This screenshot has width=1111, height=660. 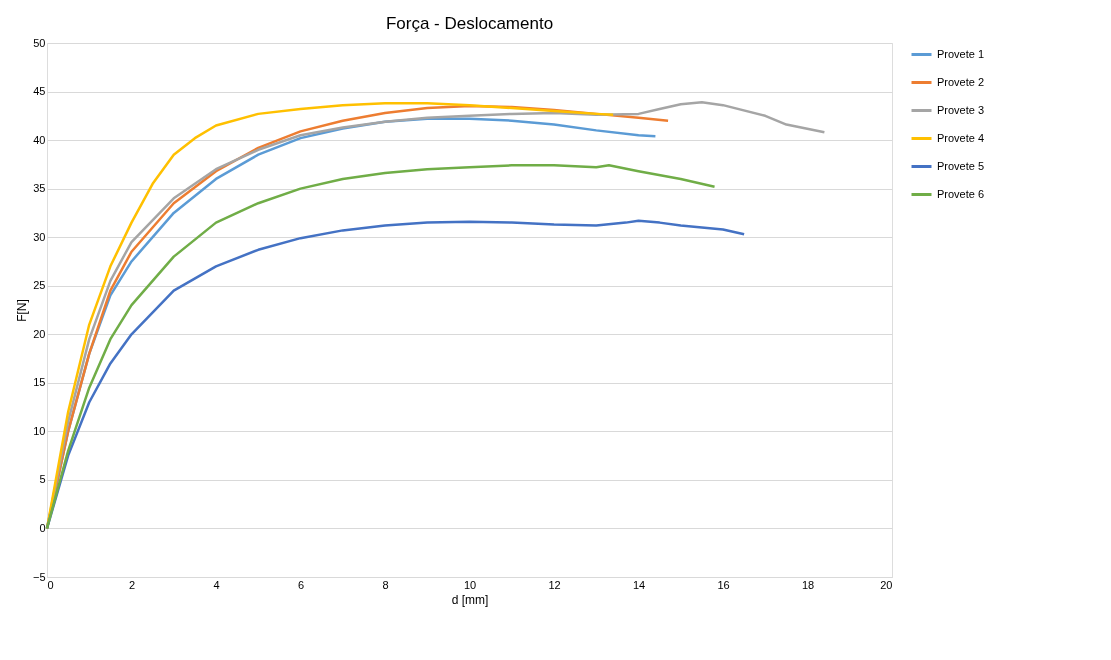 What do you see at coordinates (385, 584) in the screenshot?
I see `x-tick-label: 8` at bounding box center [385, 584].